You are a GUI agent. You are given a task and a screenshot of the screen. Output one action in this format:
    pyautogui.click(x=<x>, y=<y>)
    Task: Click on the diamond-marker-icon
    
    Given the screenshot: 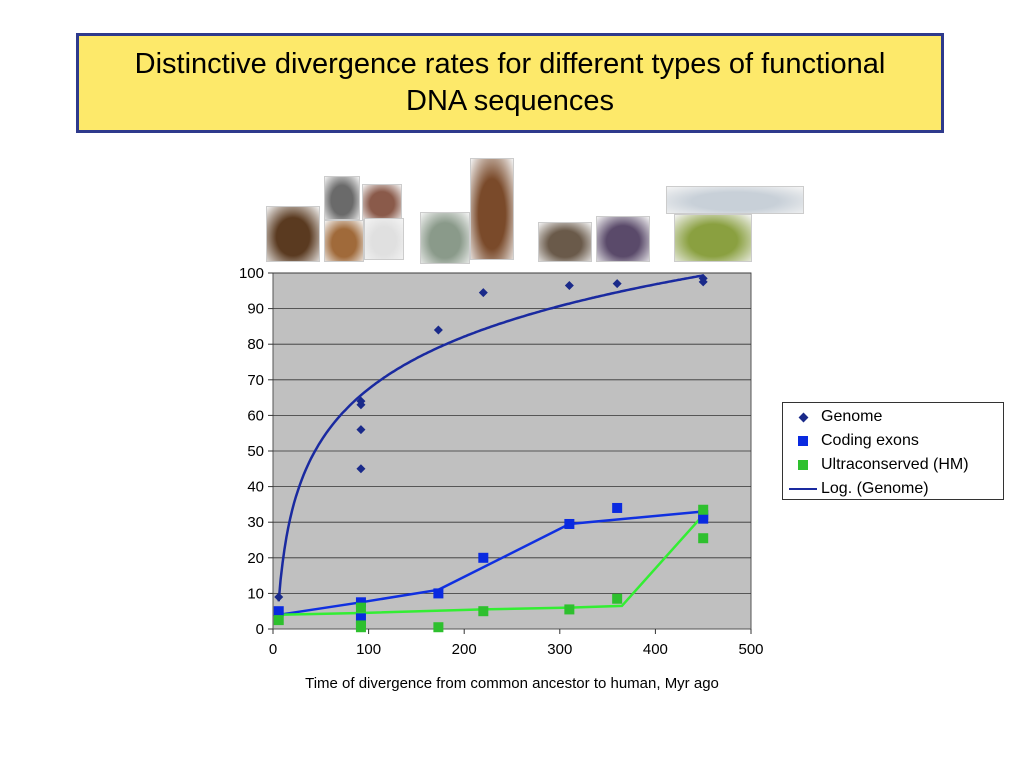 What is the action you would take?
    pyautogui.click(x=803, y=417)
    